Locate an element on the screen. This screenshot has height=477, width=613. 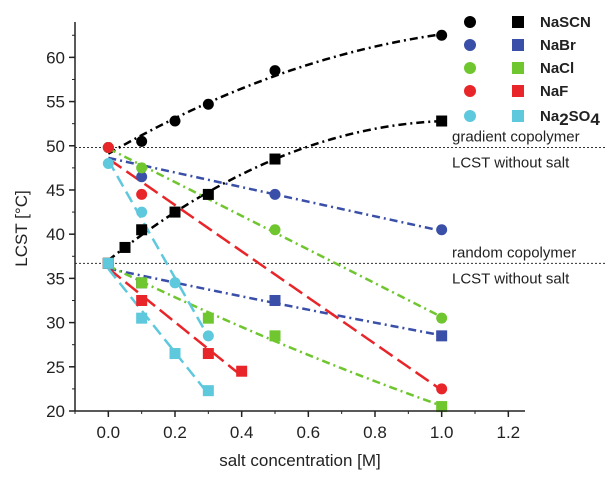
y-tick-label: 40 is located at coordinates (55, 234).